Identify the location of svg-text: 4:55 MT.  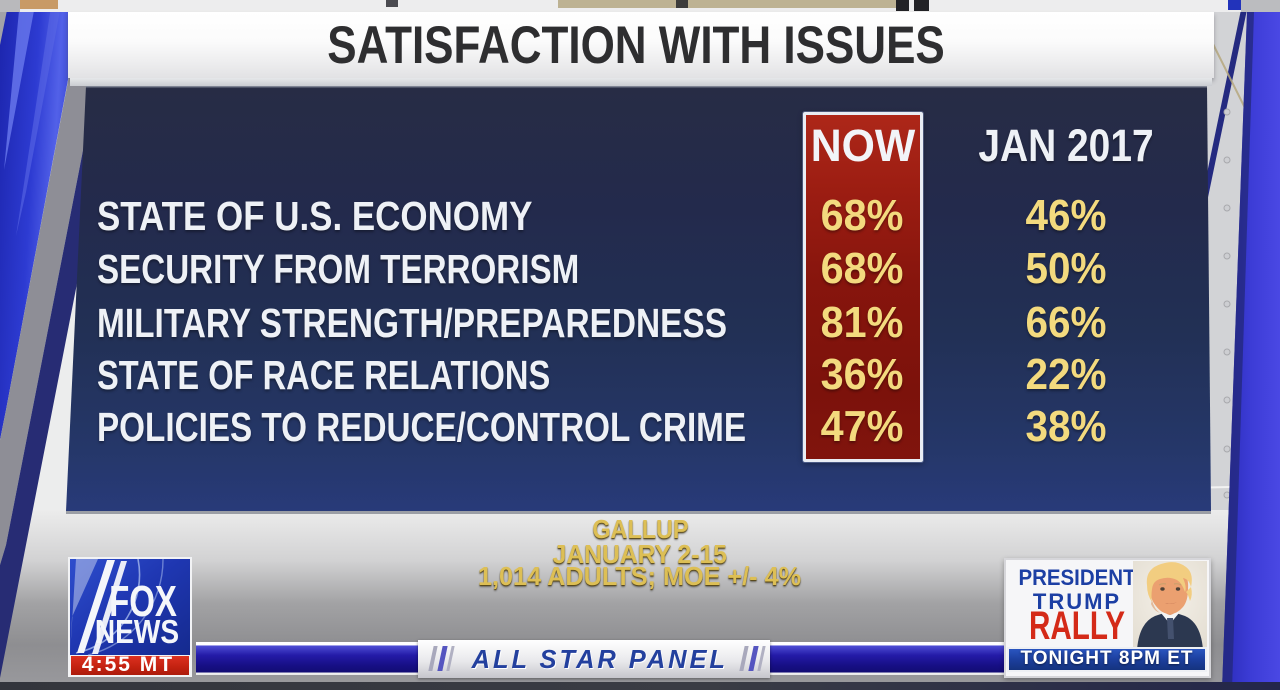
(128, 664).